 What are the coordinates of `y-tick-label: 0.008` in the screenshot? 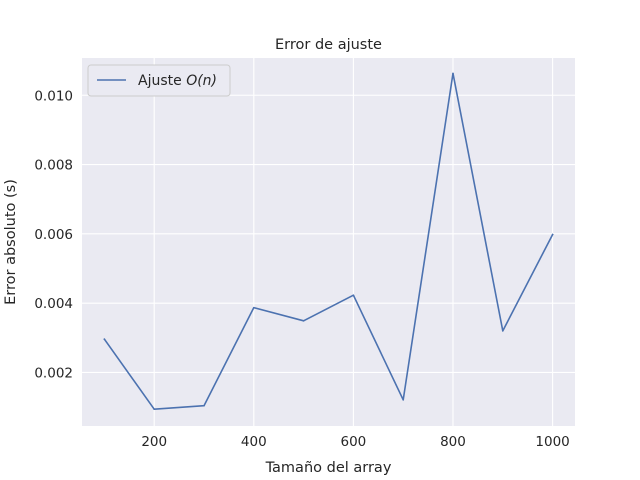 It's located at (53, 166).